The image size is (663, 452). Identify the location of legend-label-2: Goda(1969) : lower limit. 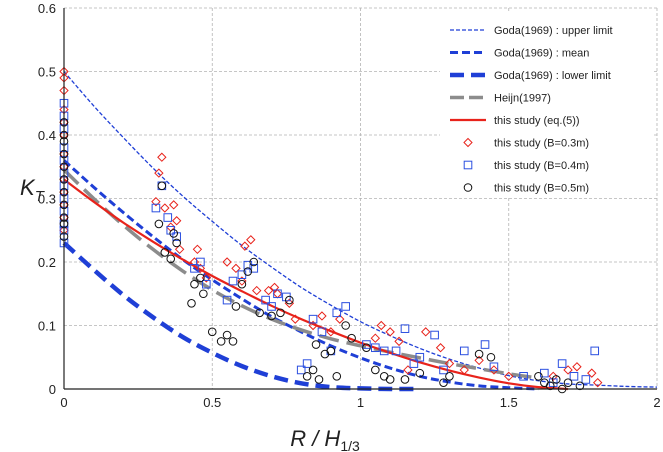
(552, 76).